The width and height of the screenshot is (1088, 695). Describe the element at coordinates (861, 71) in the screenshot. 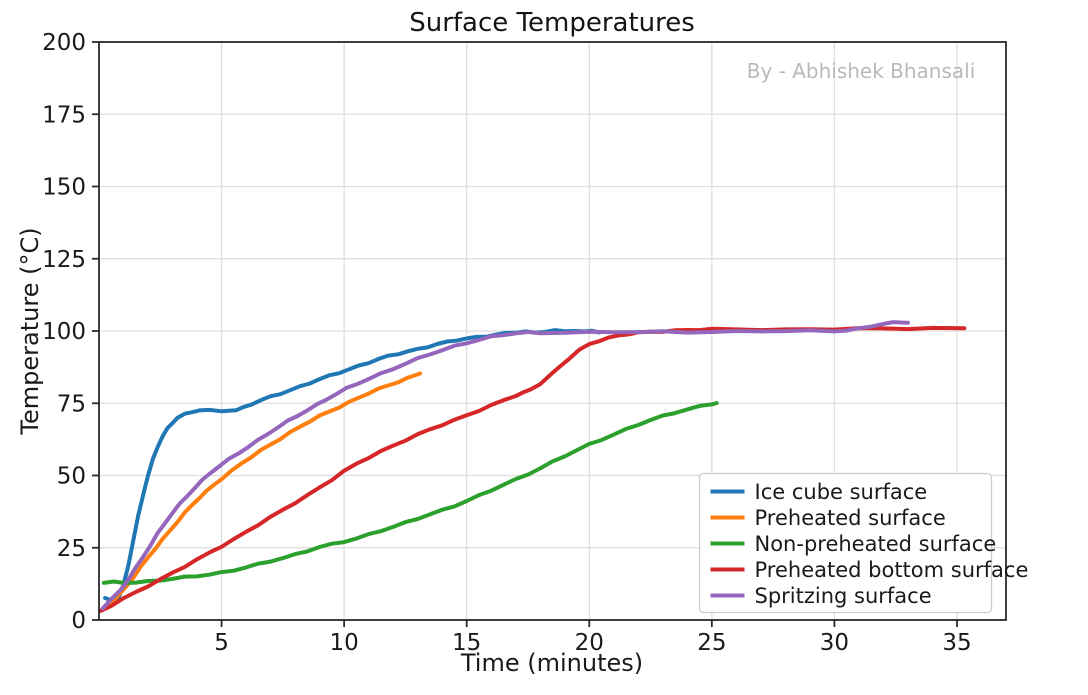

I see `watermark-text: By - Abhishek Bhansali` at that location.